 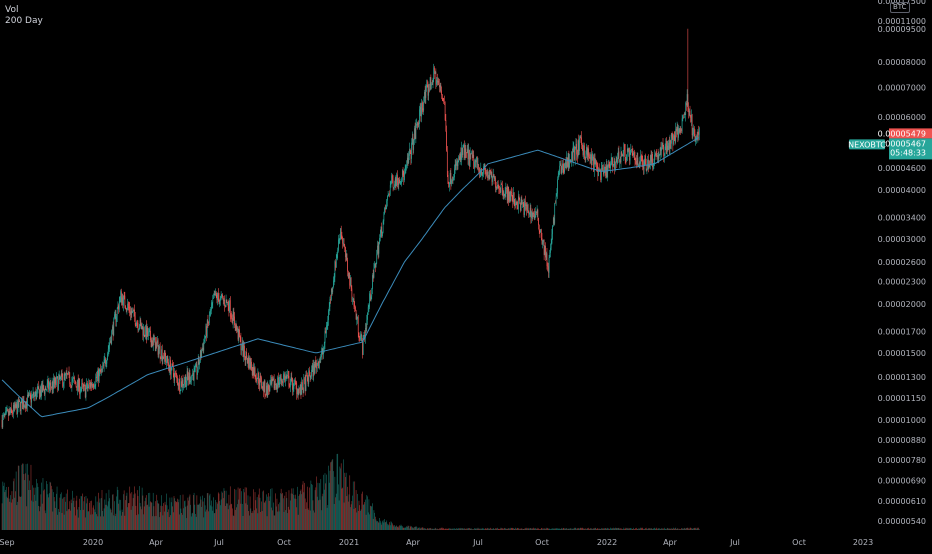 What do you see at coordinates (900, 7) in the screenshot?
I see `currency-badge: BTC` at bounding box center [900, 7].